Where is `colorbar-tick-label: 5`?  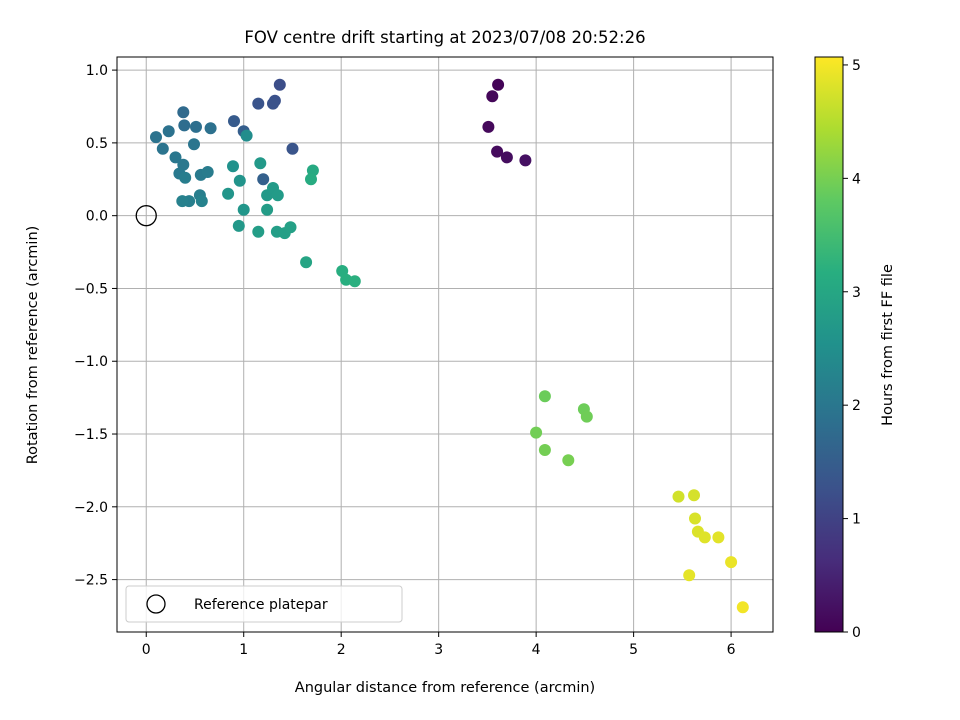 colorbar-tick-label: 5 is located at coordinates (856, 66).